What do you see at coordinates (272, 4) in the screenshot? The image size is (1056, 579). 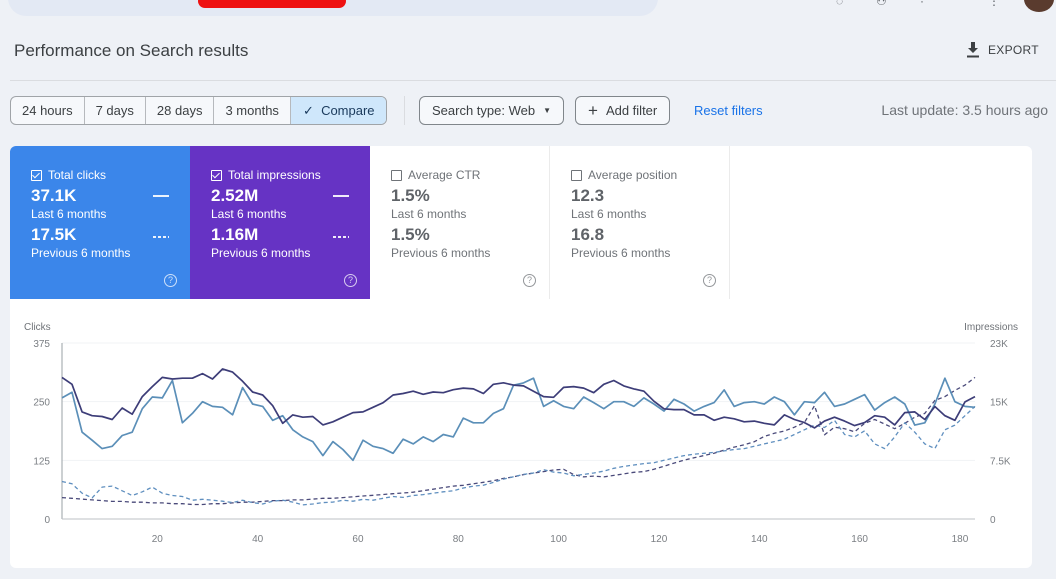 I see `redacted-property-name` at bounding box center [272, 4].